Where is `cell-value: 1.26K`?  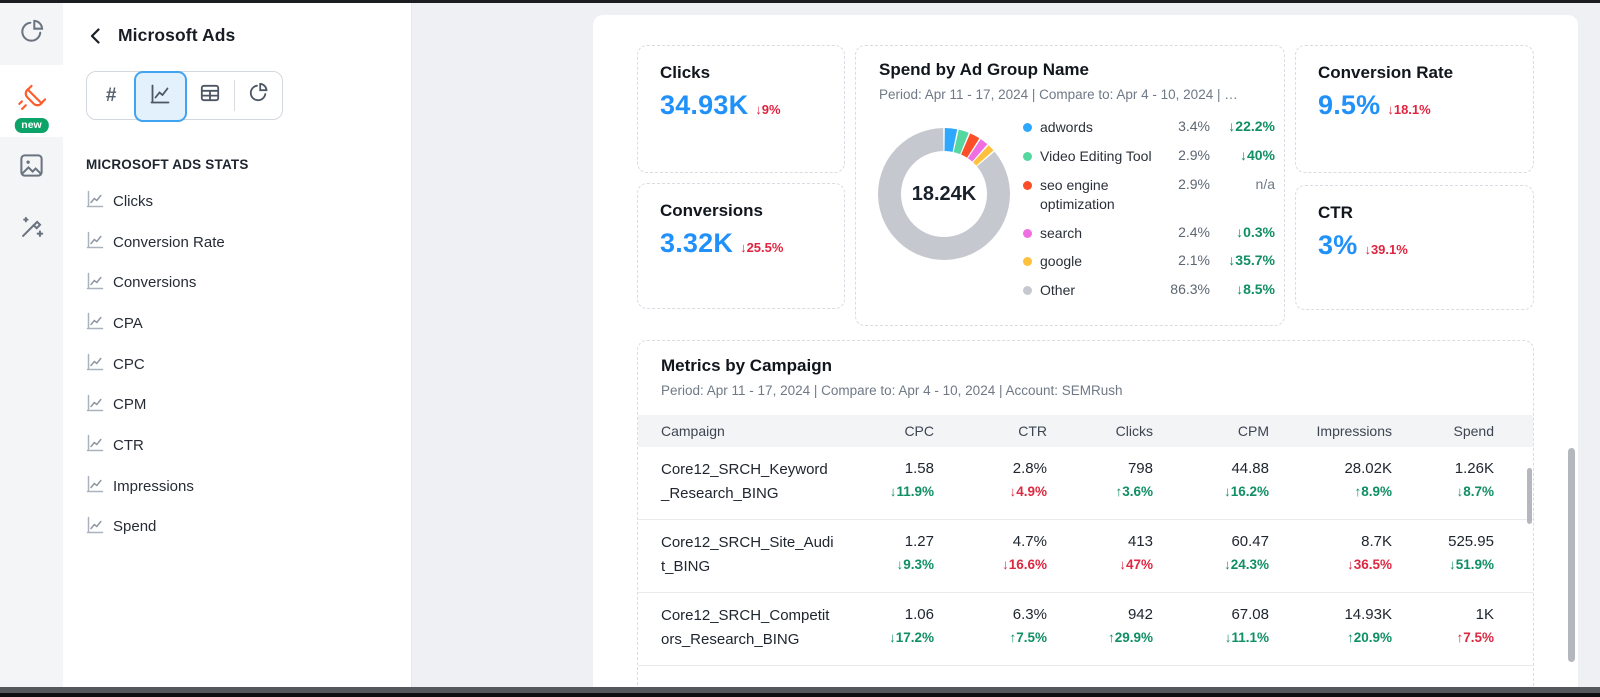
cell-value: 1.26K is located at coordinates (1474, 468).